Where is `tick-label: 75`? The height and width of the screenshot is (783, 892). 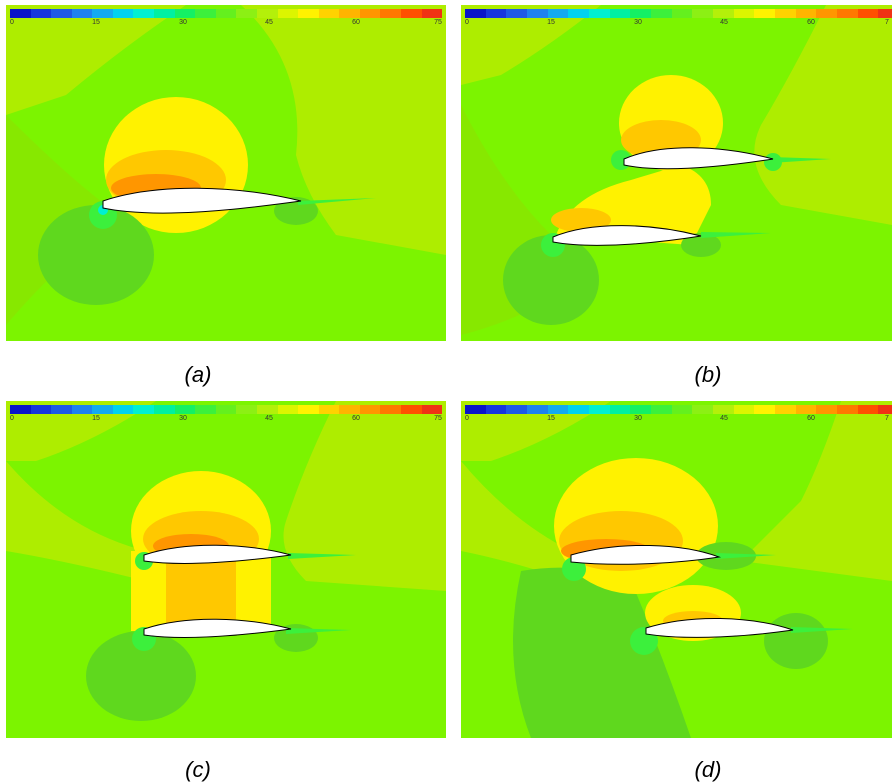
tick-label: 75 is located at coordinates (438, 418).